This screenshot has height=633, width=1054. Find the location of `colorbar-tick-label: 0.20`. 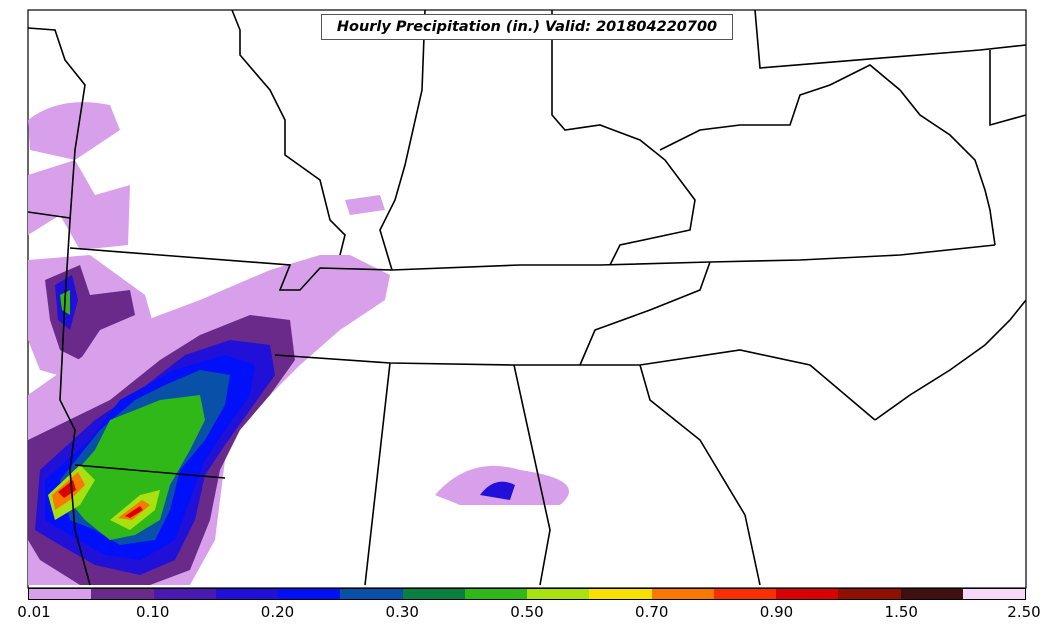

colorbar-tick-label: 0.20 is located at coordinates (277, 612).